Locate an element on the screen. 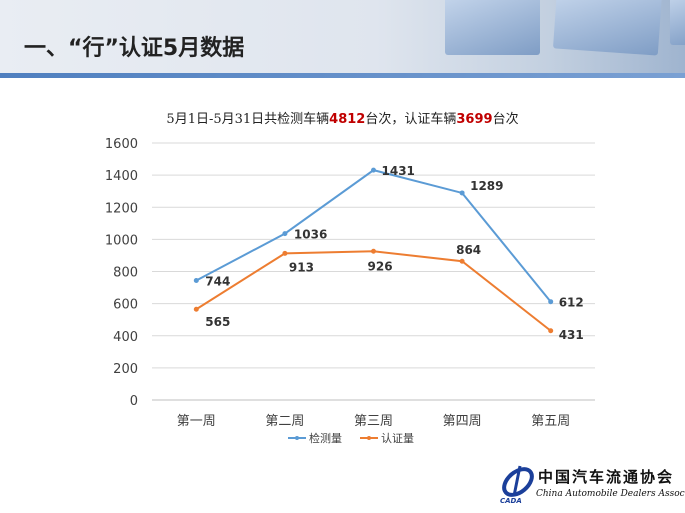 Image resolution: width=685 pixels, height=513 pixels. y-tick-label: 400 is located at coordinates (125, 337).